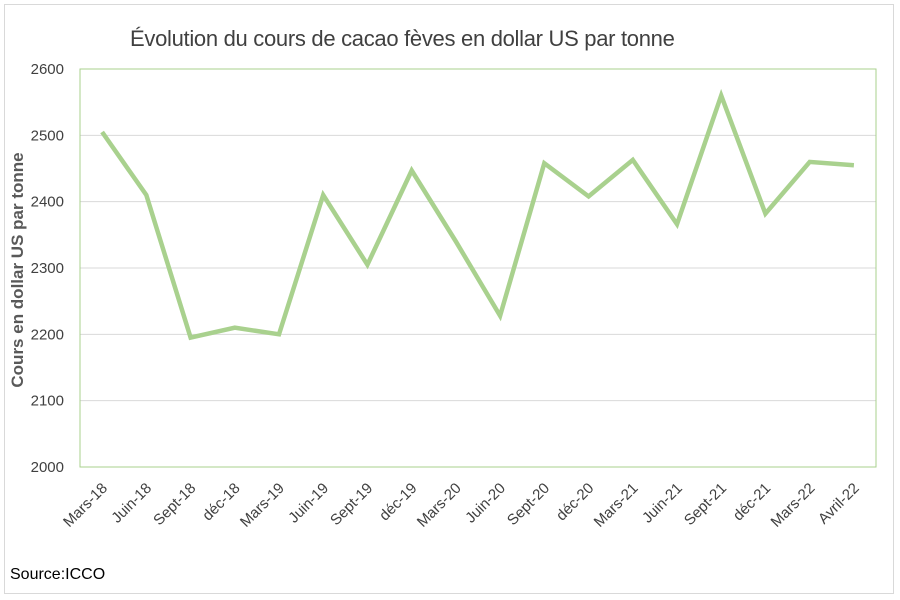 The width and height of the screenshot is (900, 600). Describe the element at coordinates (131, 503) in the screenshot. I see `x-tick-label: Juin-18` at that location.